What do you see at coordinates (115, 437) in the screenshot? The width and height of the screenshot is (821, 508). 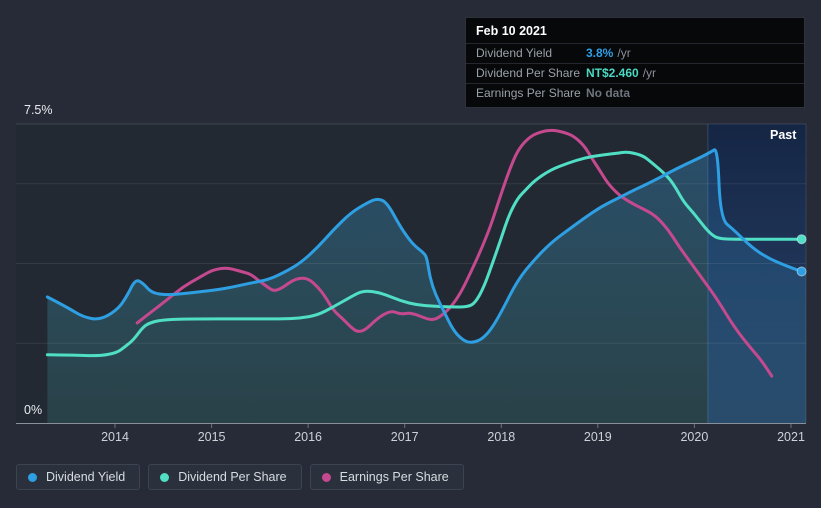 I see `x-axis-label: 2014` at bounding box center [115, 437].